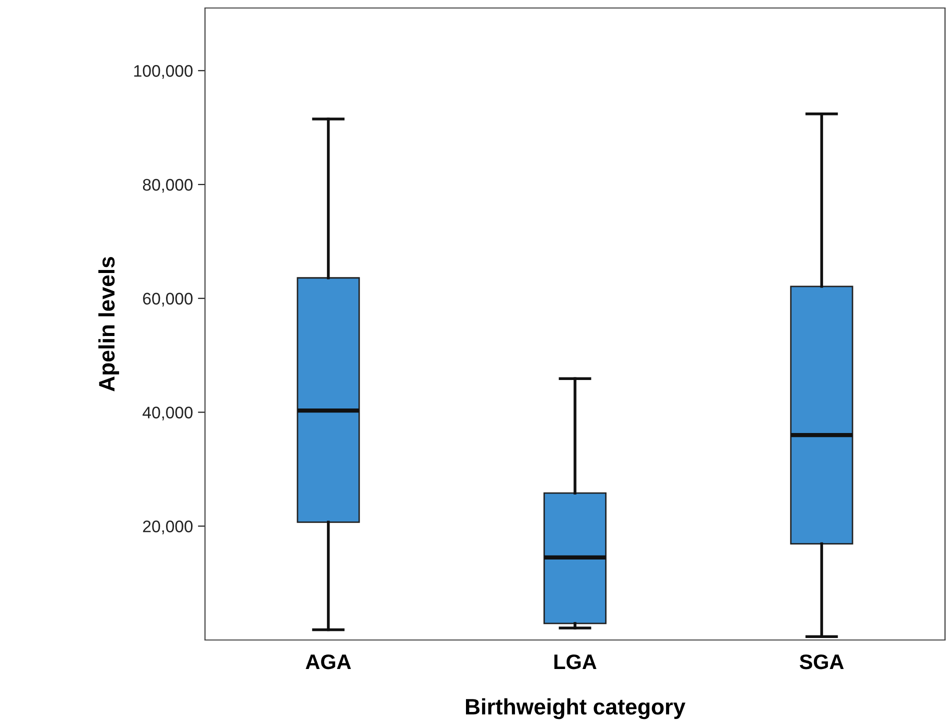 The image size is (946, 721). What do you see at coordinates (167, 185) in the screenshot?
I see `y-tick-label: 80,000` at bounding box center [167, 185].